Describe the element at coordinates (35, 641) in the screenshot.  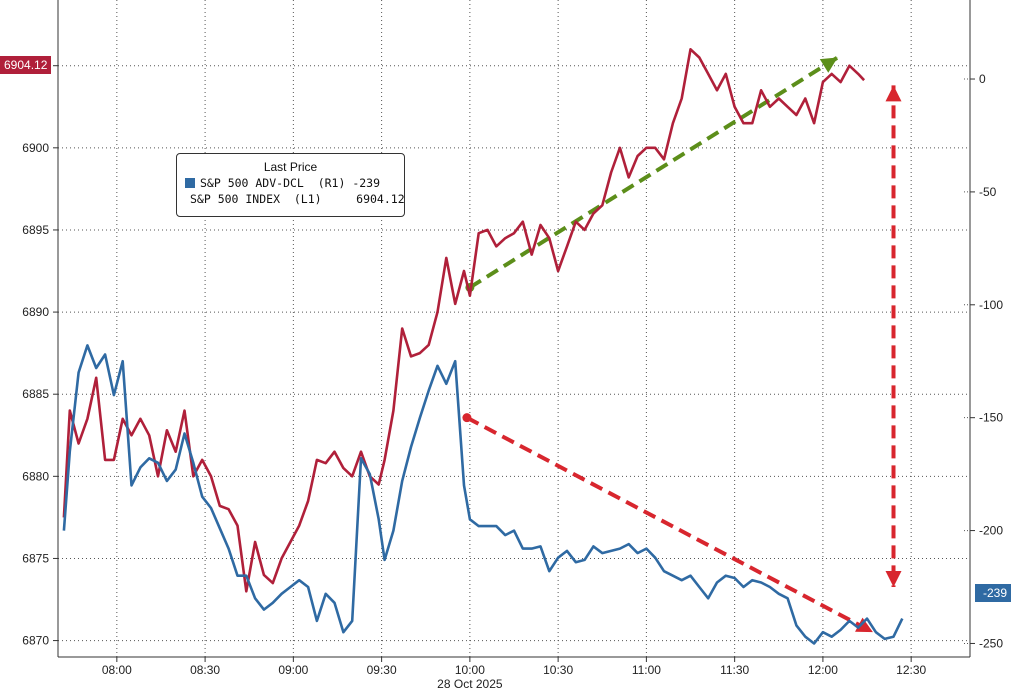
I see `left-tick-label: 6870` at that location.